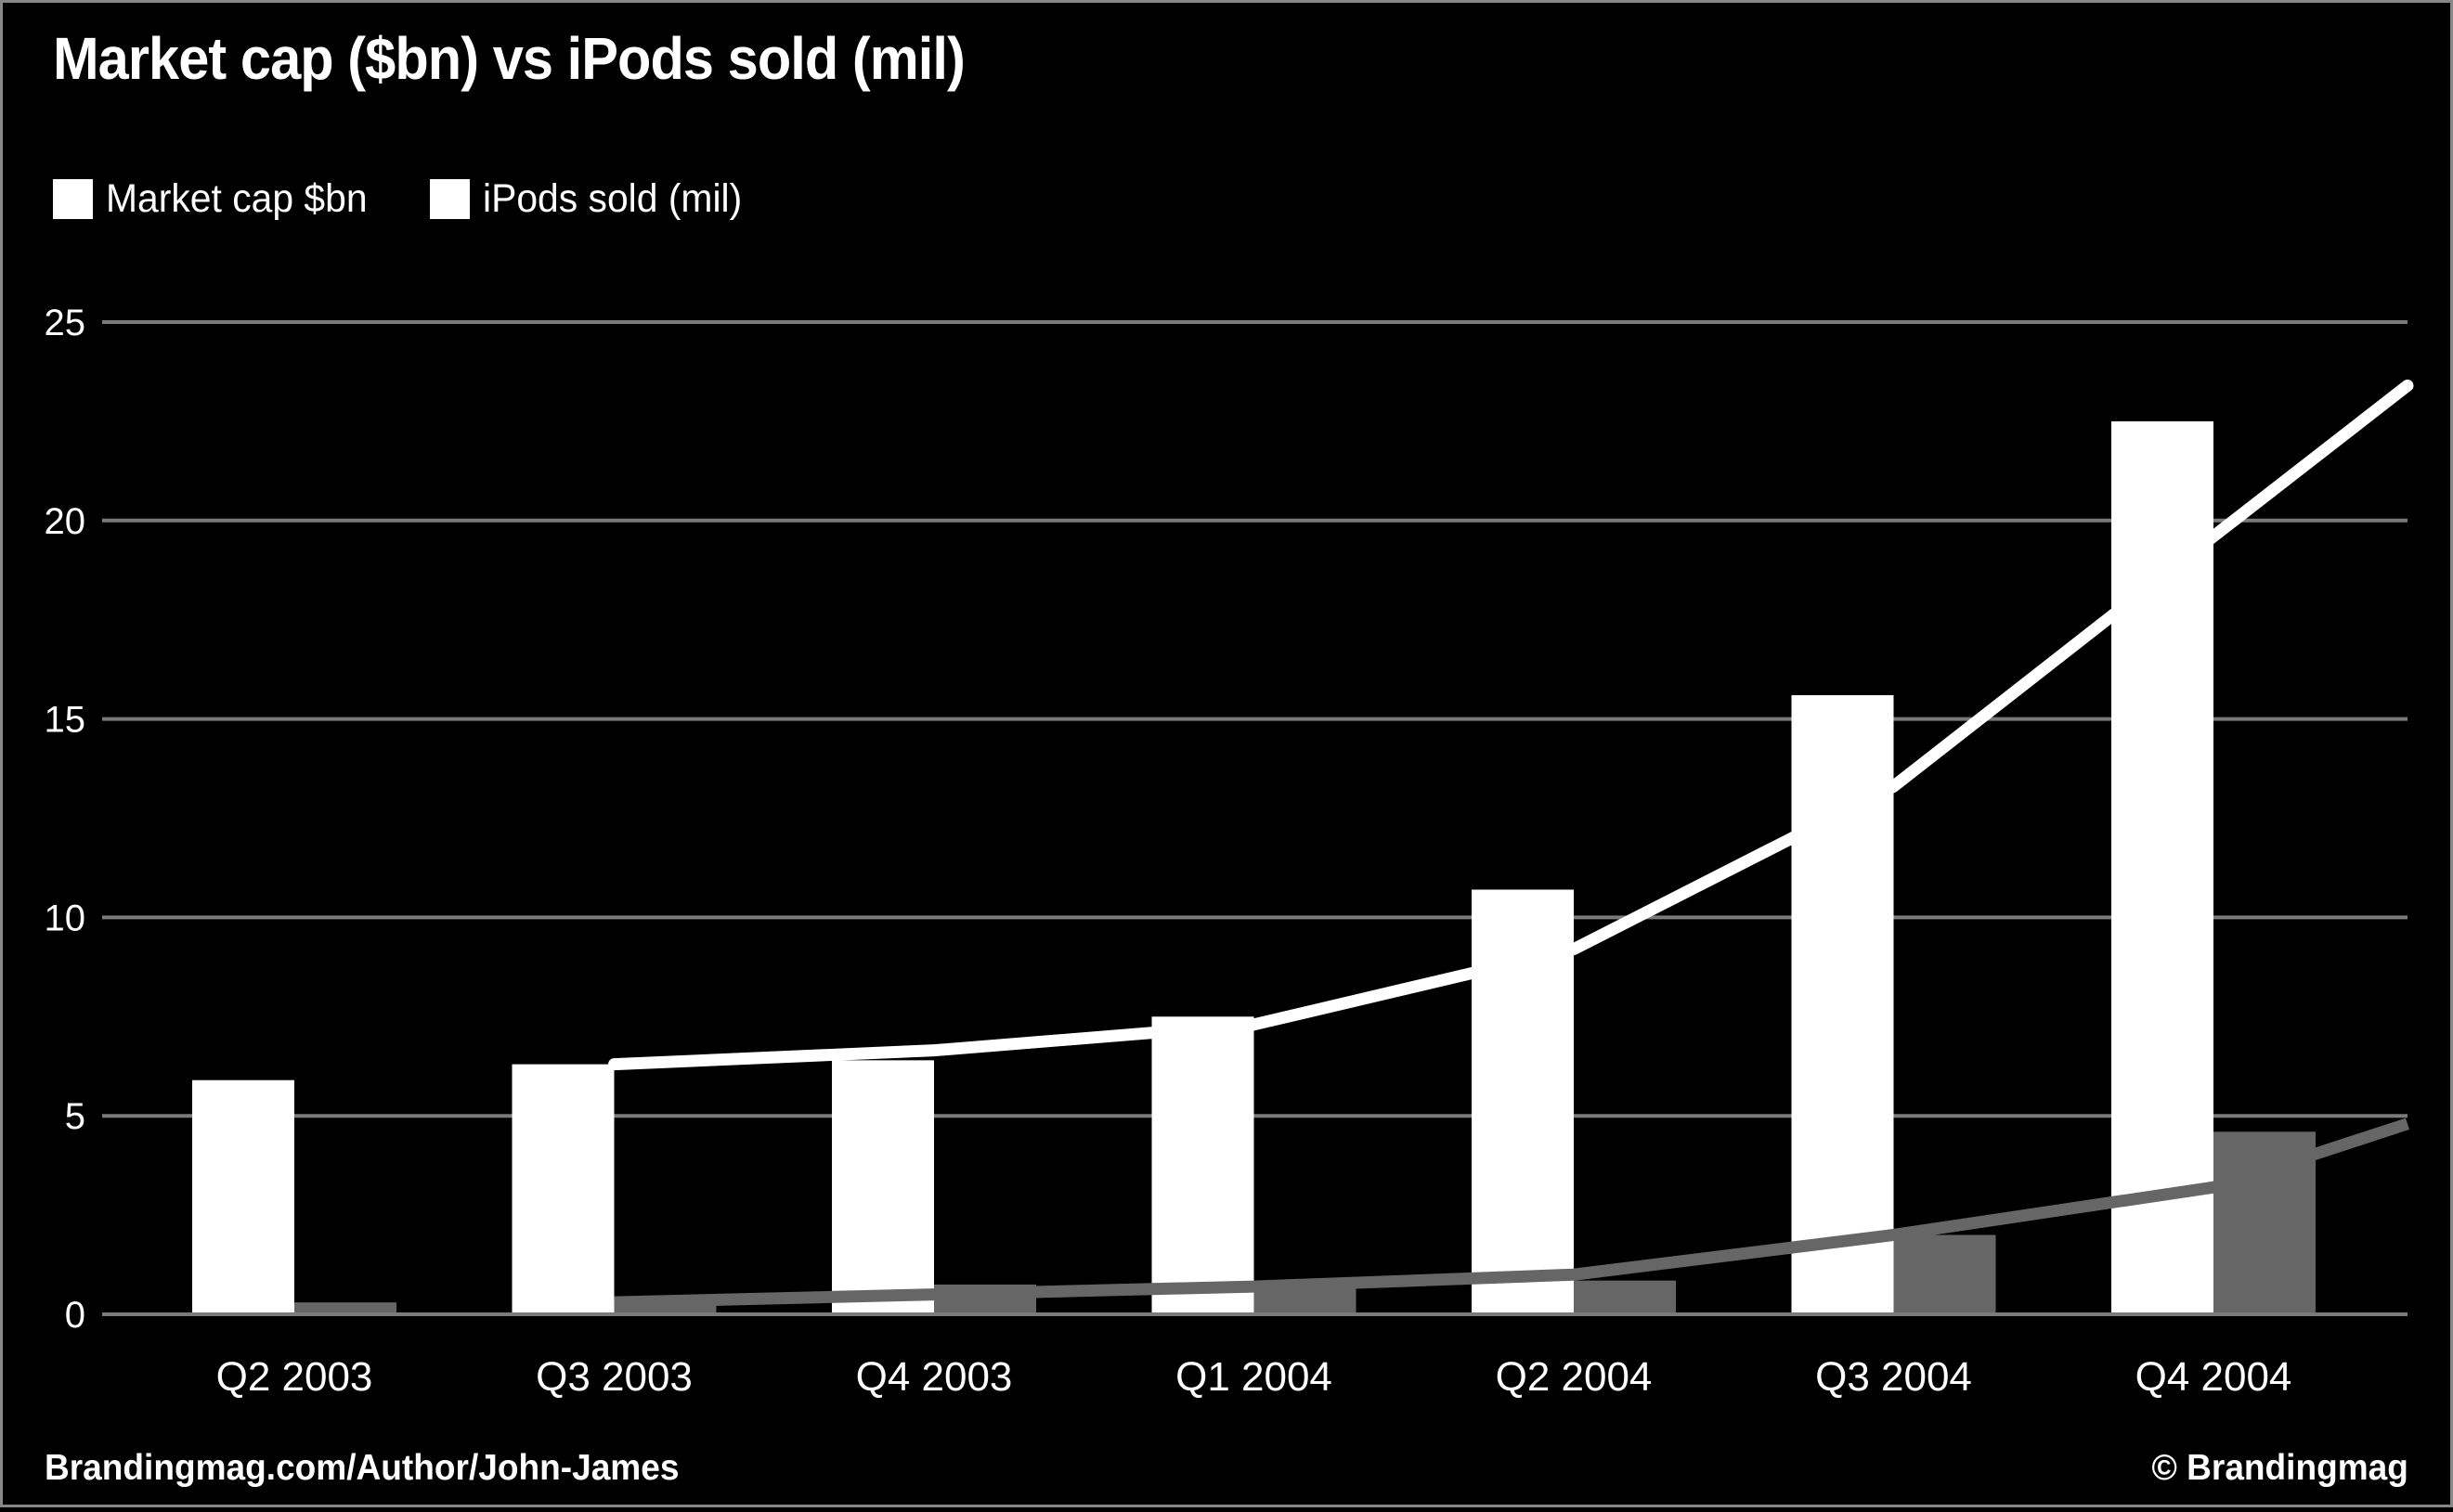 Image resolution: width=2453 pixels, height=1512 pixels. I want to click on legend-swatch-ipods-sold-icon, so click(450, 199).